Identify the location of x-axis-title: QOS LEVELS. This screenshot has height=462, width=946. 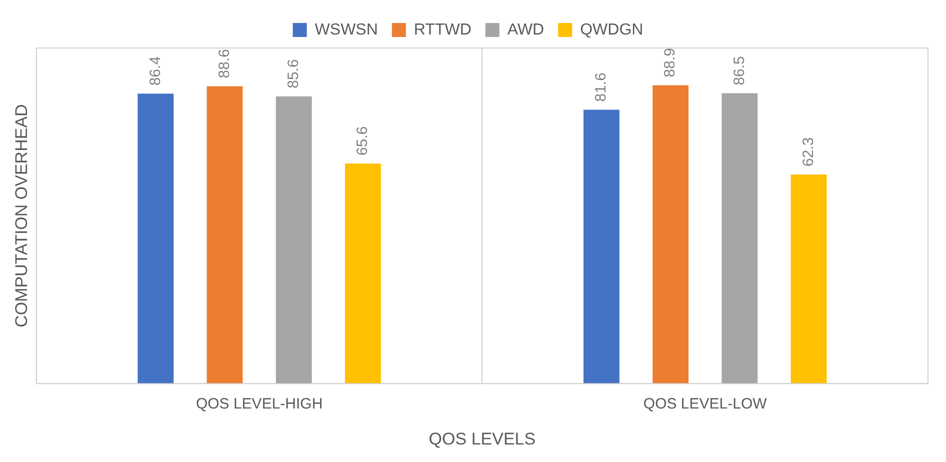
(482, 438).